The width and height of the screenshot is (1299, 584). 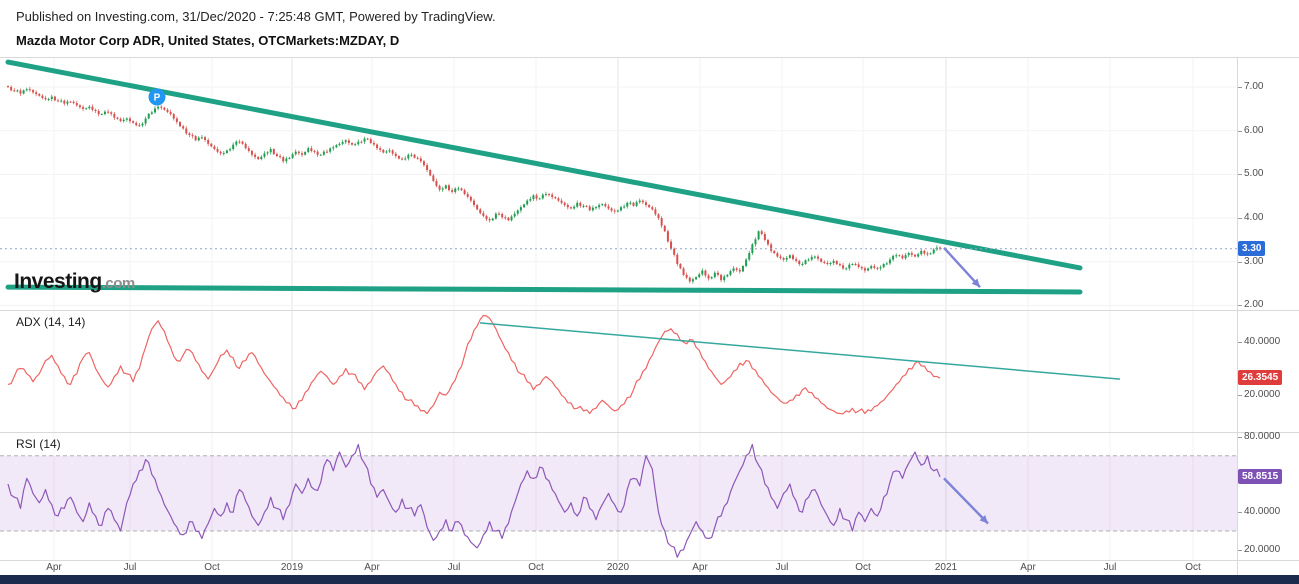 I want to click on adx-line, so click(x=474, y=364).